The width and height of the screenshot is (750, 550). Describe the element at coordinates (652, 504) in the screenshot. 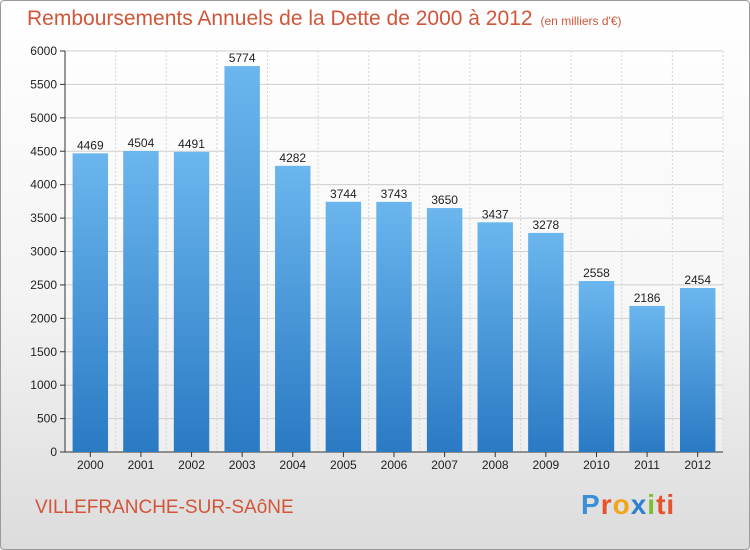

I see `logo-letter: i` at that location.